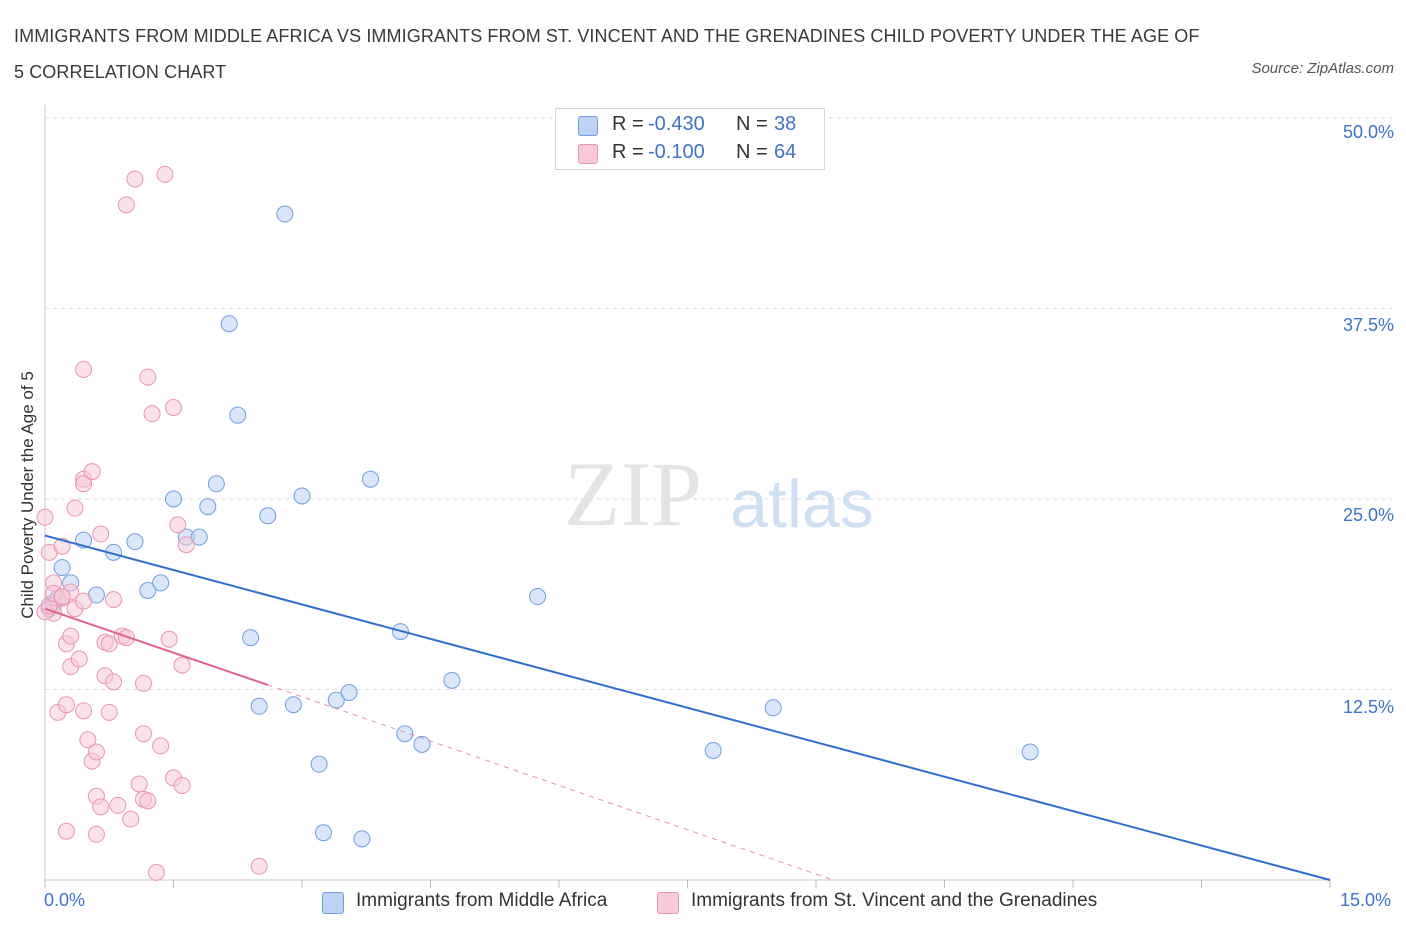 This screenshot has width=1406, height=930. Describe the element at coordinates (1368, 132) in the screenshot. I see `y-tick-label: 50.0%` at that location.